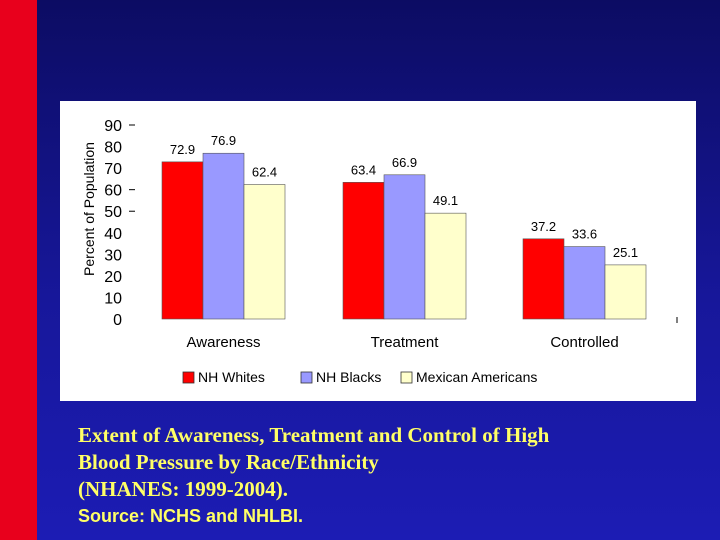  What do you see at coordinates (113, 255) in the screenshot?
I see `y-tick-label: 30` at bounding box center [113, 255].